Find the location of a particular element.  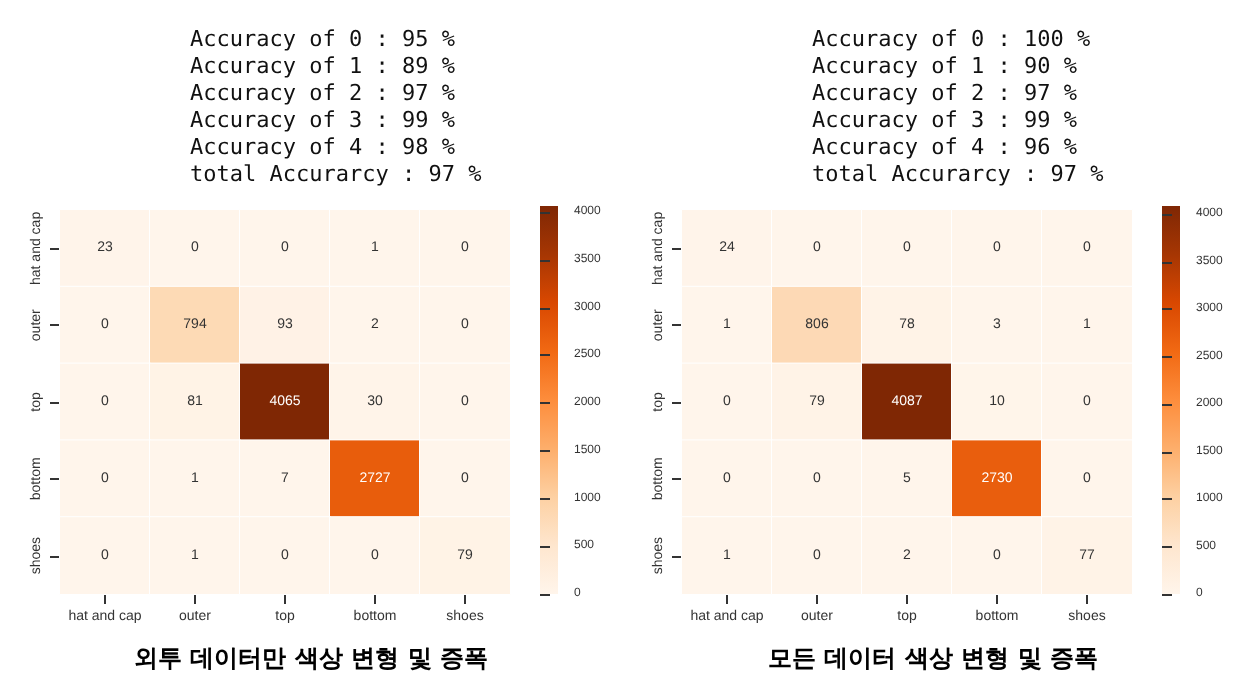

text: Accuracy of 0 : 95 % is located at coordinates (323, 39).